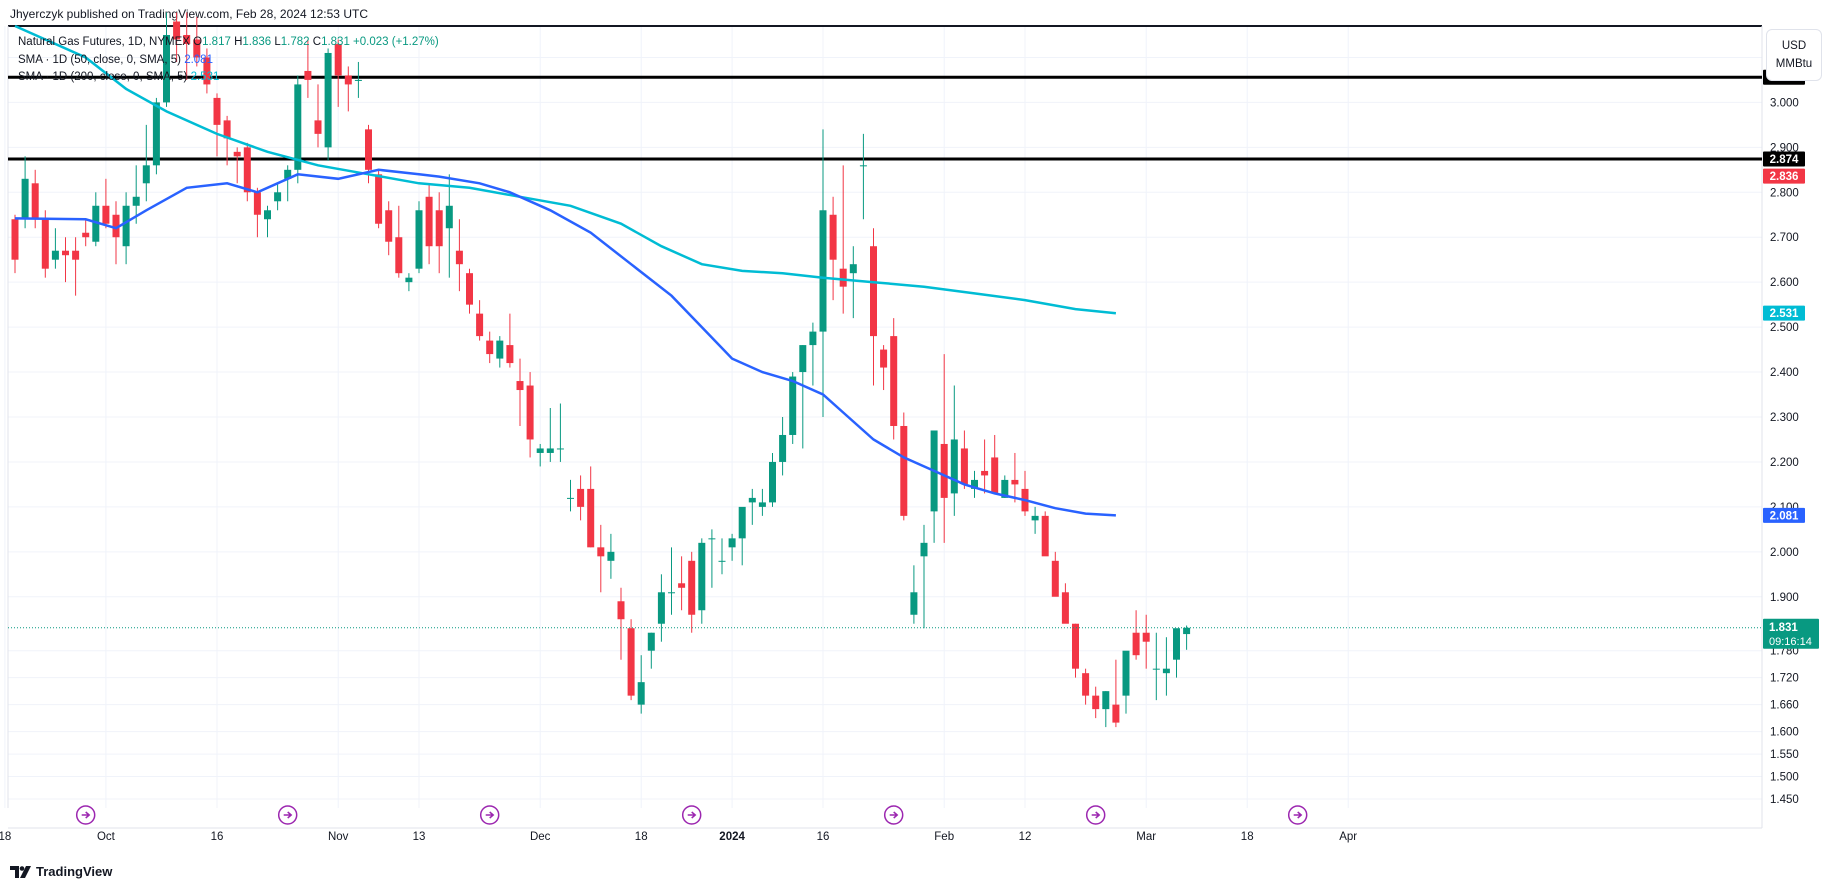 The image size is (1835, 891). Describe the element at coordinates (61, 871) in the screenshot. I see `tradingview-logo: TradingView` at that location.